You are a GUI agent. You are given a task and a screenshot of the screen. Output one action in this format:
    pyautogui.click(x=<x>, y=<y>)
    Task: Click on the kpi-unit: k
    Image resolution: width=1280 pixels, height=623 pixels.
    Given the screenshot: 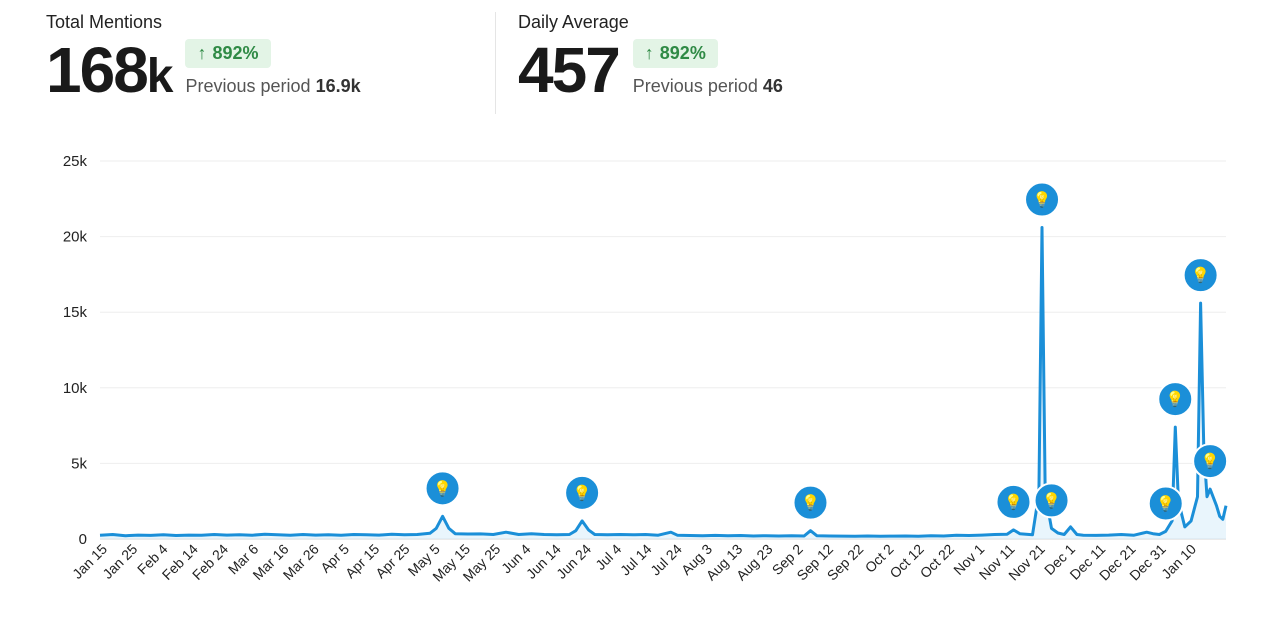 What is the action you would take?
    pyautogui.click(x=160, y=76)
    